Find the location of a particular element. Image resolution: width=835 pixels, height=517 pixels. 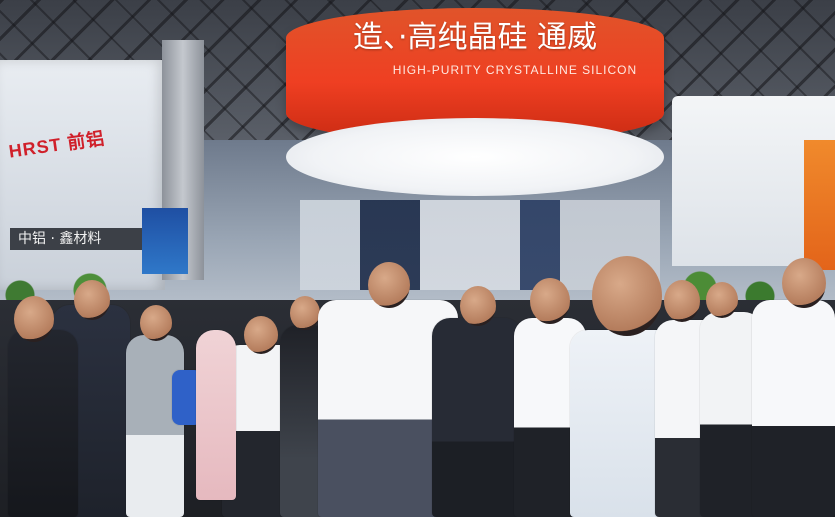

person-left-camera is located at coordinates (43, 423).